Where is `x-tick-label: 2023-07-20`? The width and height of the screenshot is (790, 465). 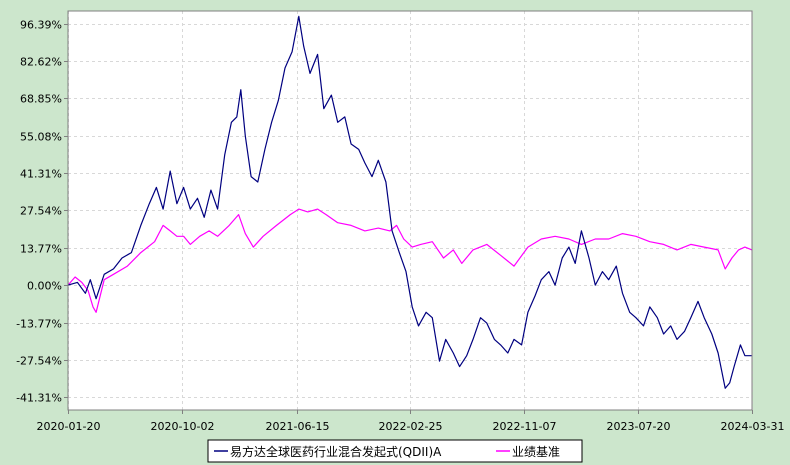
x-tick-label: 2023-07-20 is located at coordinates (639, 426).